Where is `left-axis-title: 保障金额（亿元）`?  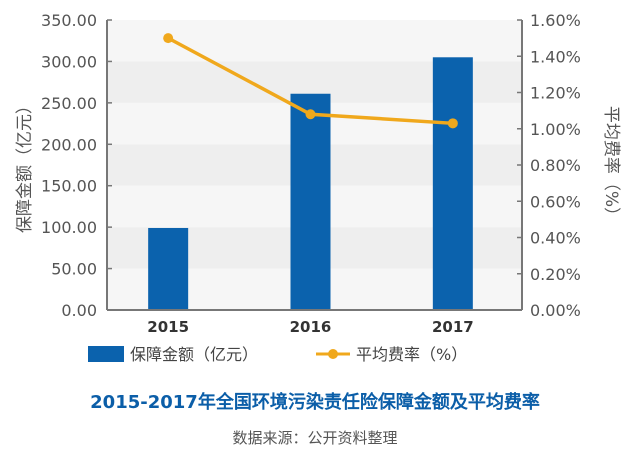
left-axis-title: 保障金额（亿元） is located at coordinates (25, 165).